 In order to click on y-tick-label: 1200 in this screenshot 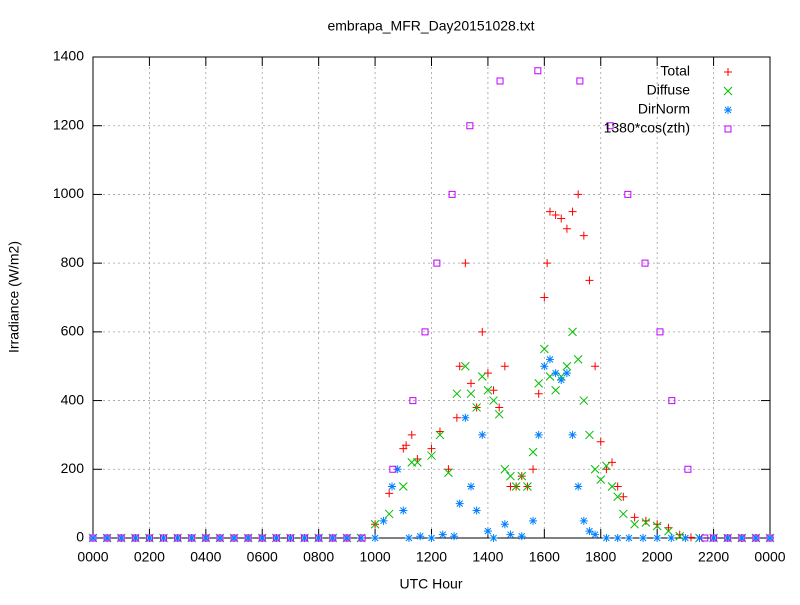, I will do `click(68, 124)`.